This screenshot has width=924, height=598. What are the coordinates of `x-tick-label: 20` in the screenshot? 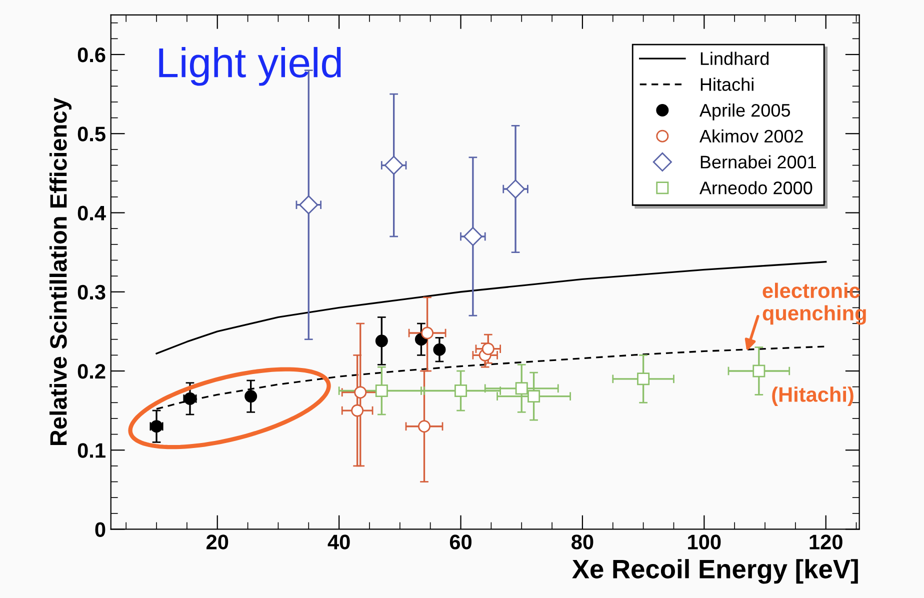 It's located at (217, 542).